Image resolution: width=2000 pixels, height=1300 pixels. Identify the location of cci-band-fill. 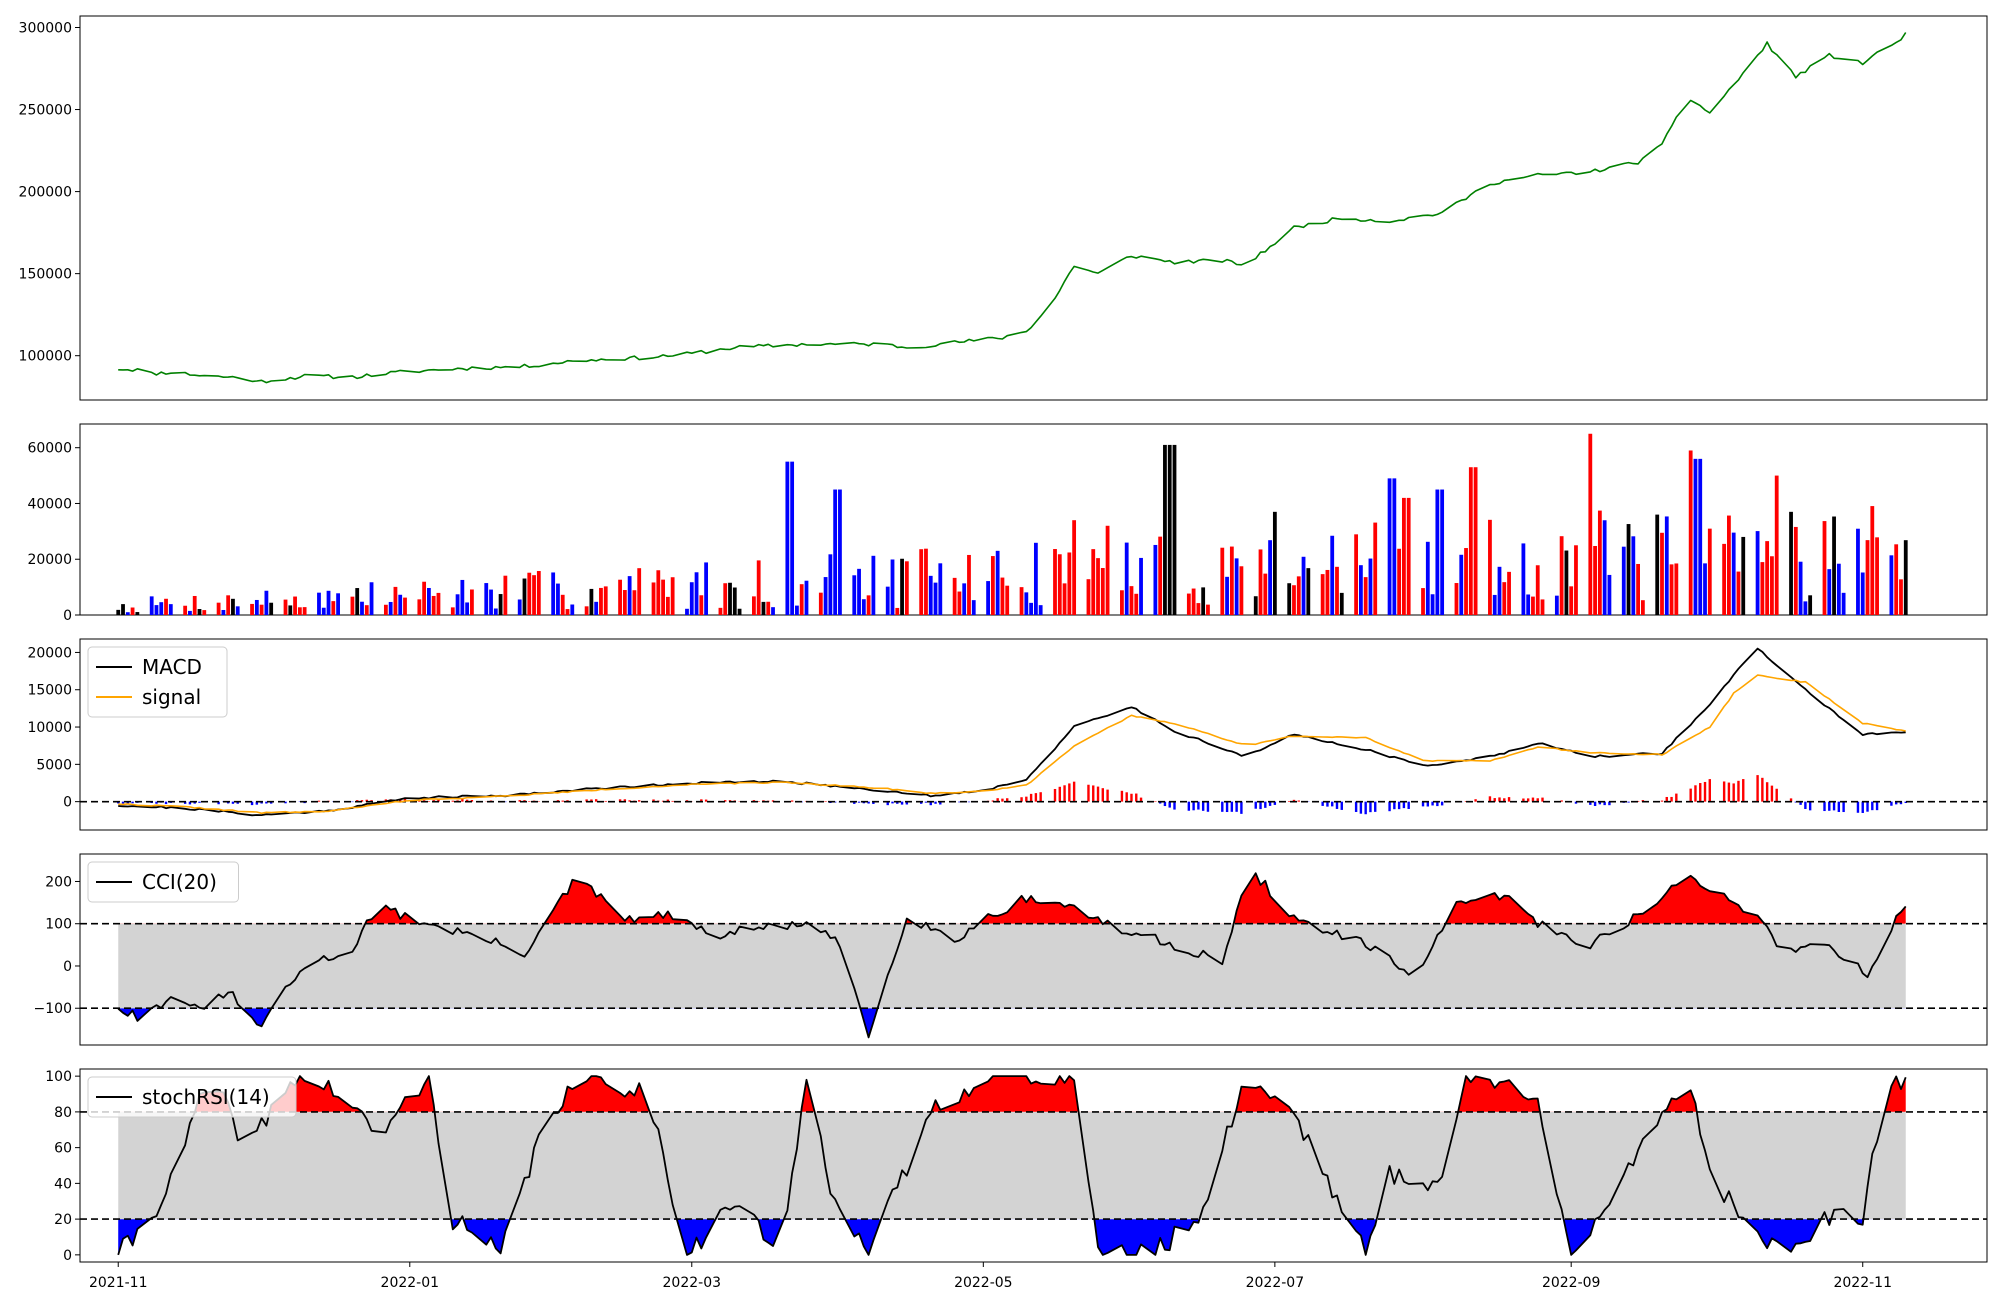
(1012, 966).